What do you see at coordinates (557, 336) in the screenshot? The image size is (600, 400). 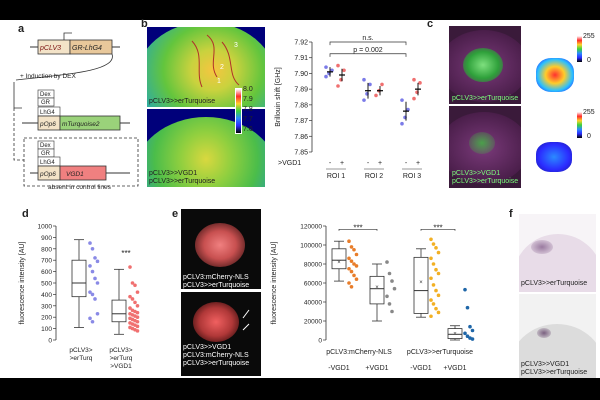 I see `f-in-situ-vgd1` at bounding box center [557, 336].